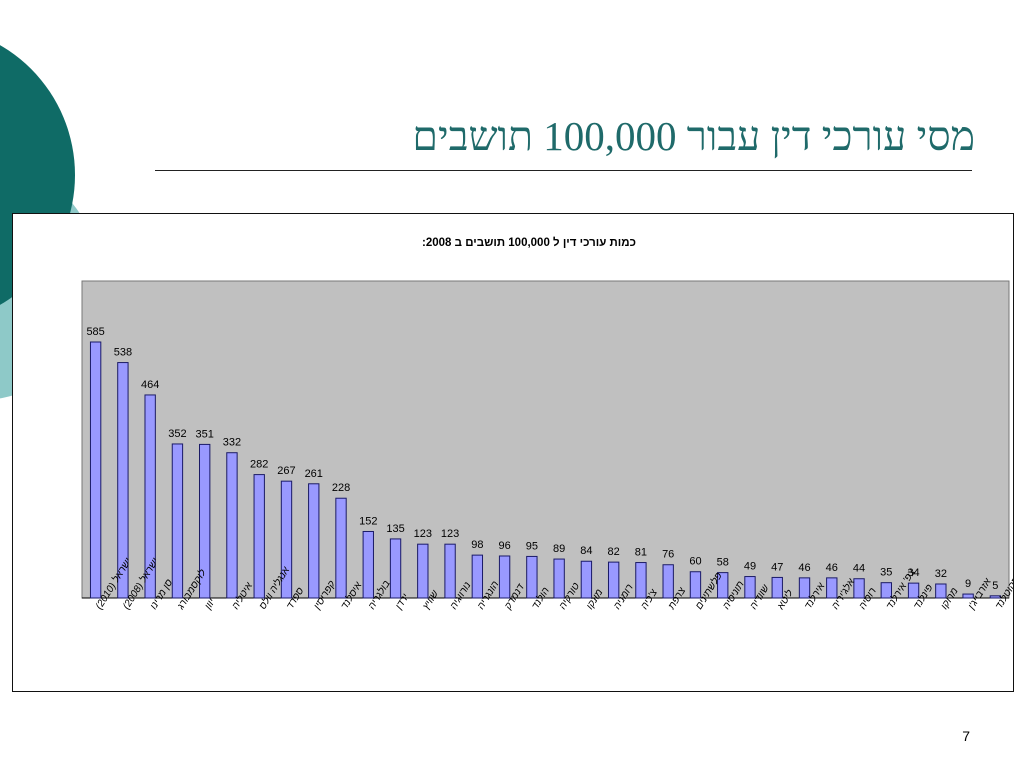 The image size is (1024, 768). I want to click on bar-value-label: 332, so click(232, 443).